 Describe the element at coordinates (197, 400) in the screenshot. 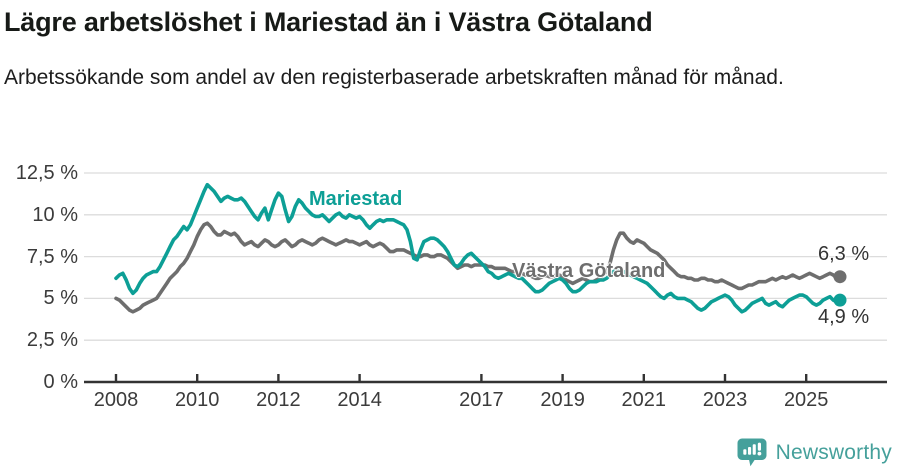

I see `x-tick-label: 2010` at that location.